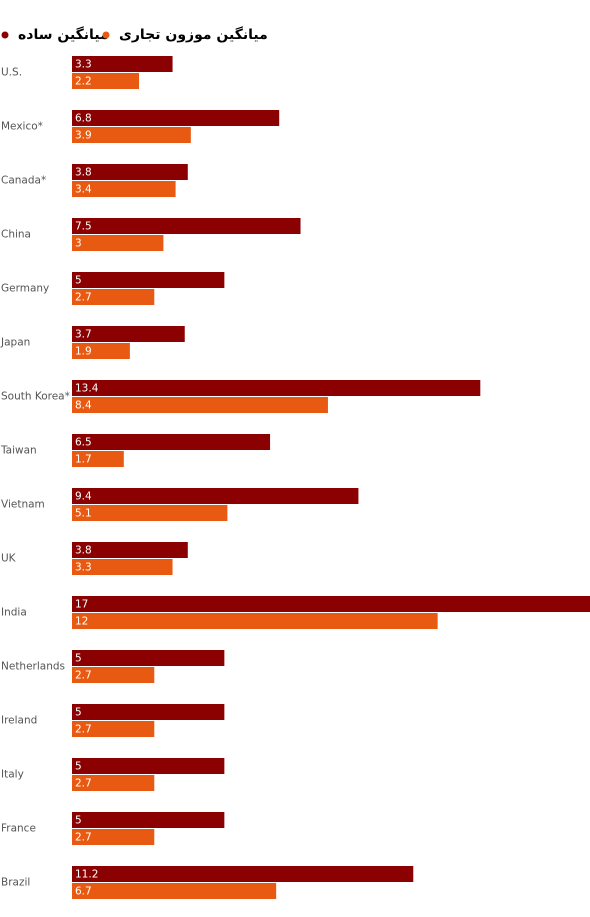  What do you see at coordinates (25, 289) in the screenshot?
I see `category-label: Germany` at bounding box center [25, 289].